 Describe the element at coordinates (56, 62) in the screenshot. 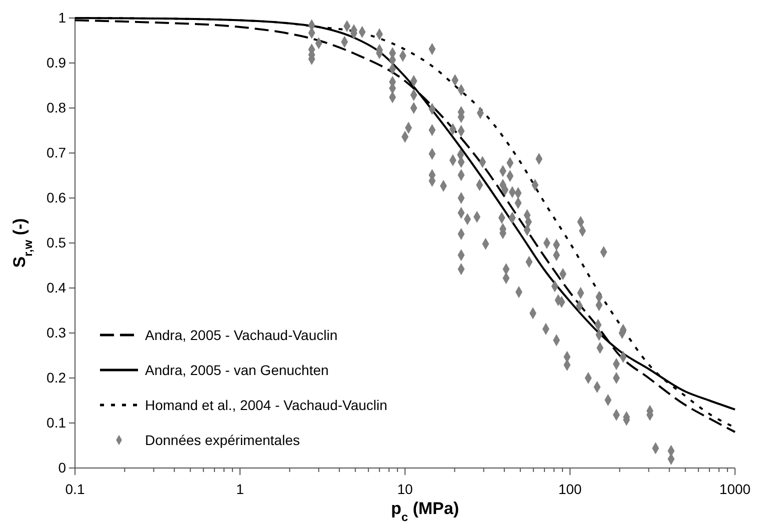

I see `y-tick-label: 0.9` at that location.